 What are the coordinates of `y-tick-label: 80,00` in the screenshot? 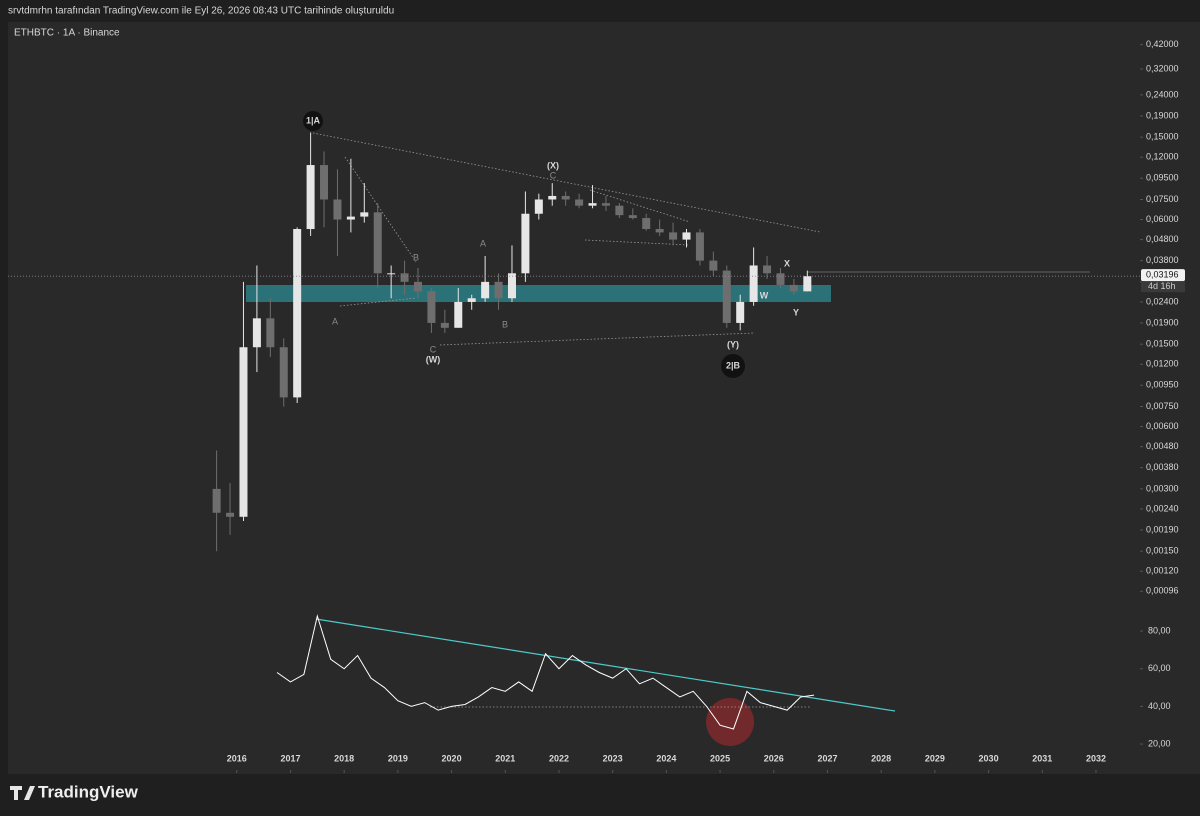 It's located at (1159, 630).